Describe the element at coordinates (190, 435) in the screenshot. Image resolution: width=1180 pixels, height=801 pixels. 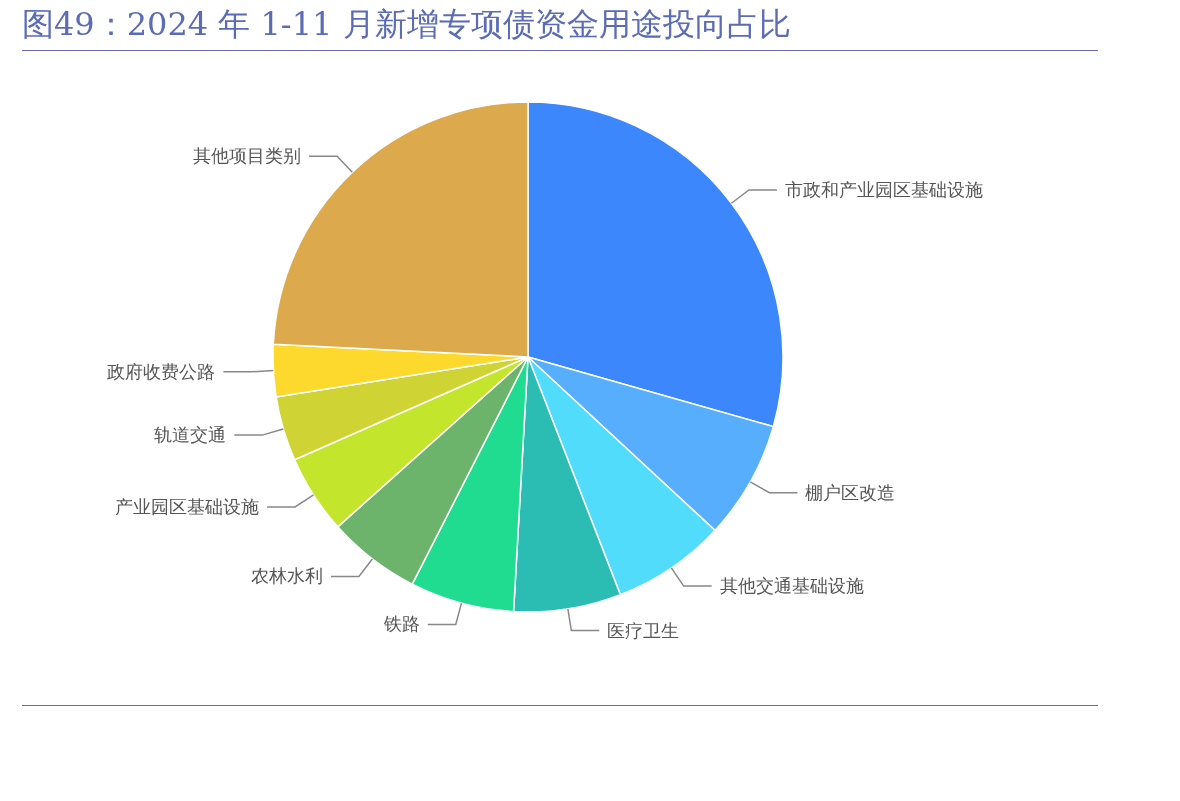
I see `slice-label: 轨道交通` at that location.